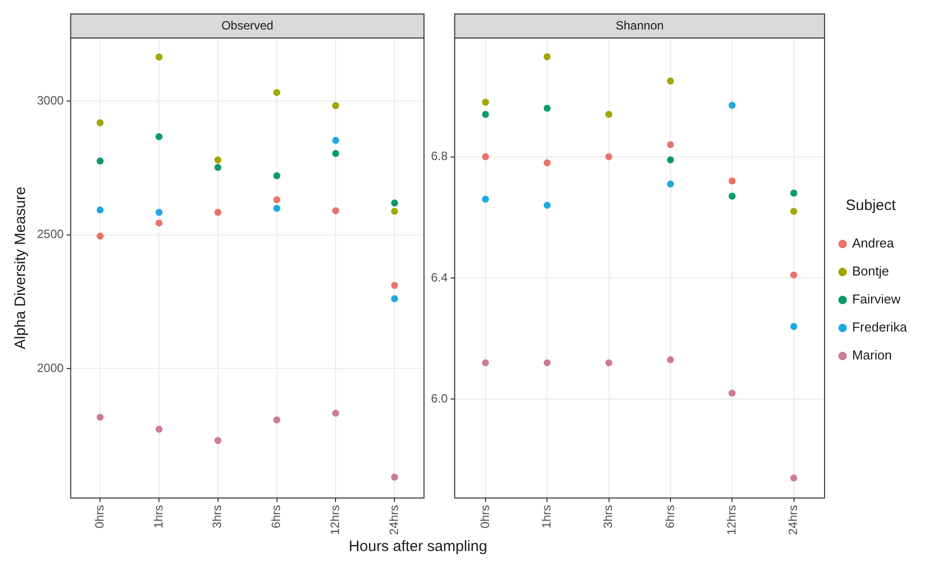 The image size is (929, 578). I want to click on legend-label: Fairview, so click(877, 299).